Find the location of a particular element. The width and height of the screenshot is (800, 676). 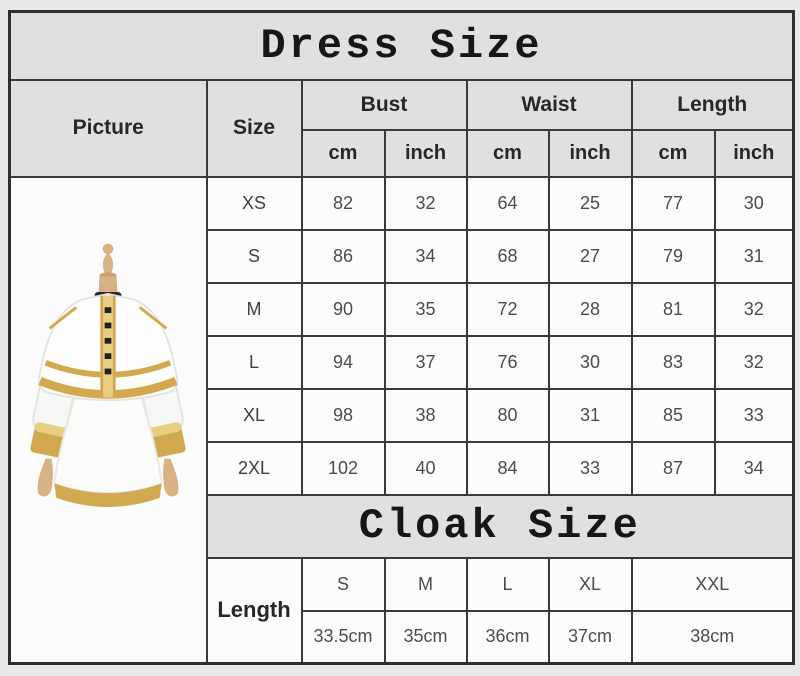

cloak-size-l: L is located at coordinates (507, 584).